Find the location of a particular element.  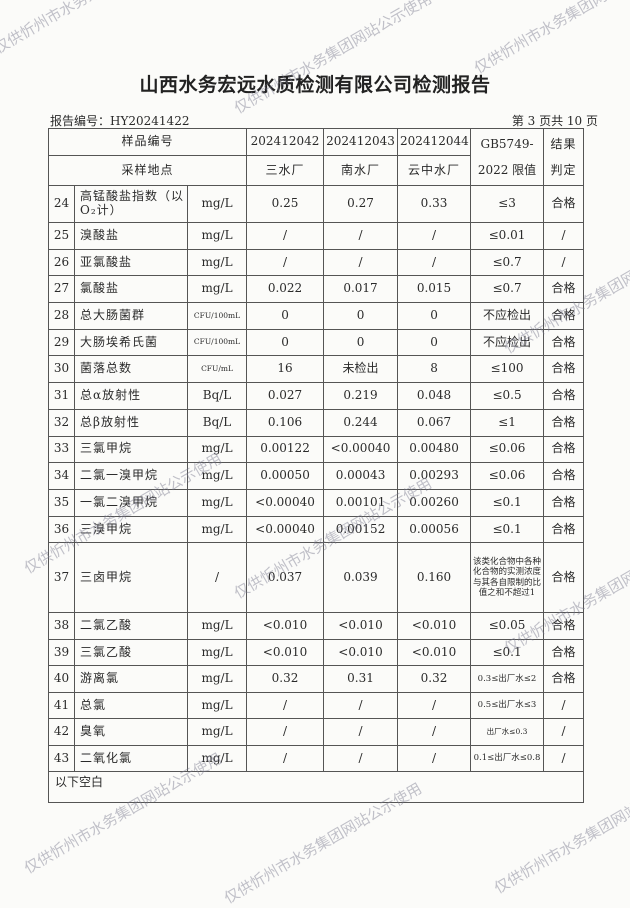

table-row: 31 总α放射性 Bq/L 0.027 0.219 0.048 ≤0.5 合格 is located at coordinates (316, 396).